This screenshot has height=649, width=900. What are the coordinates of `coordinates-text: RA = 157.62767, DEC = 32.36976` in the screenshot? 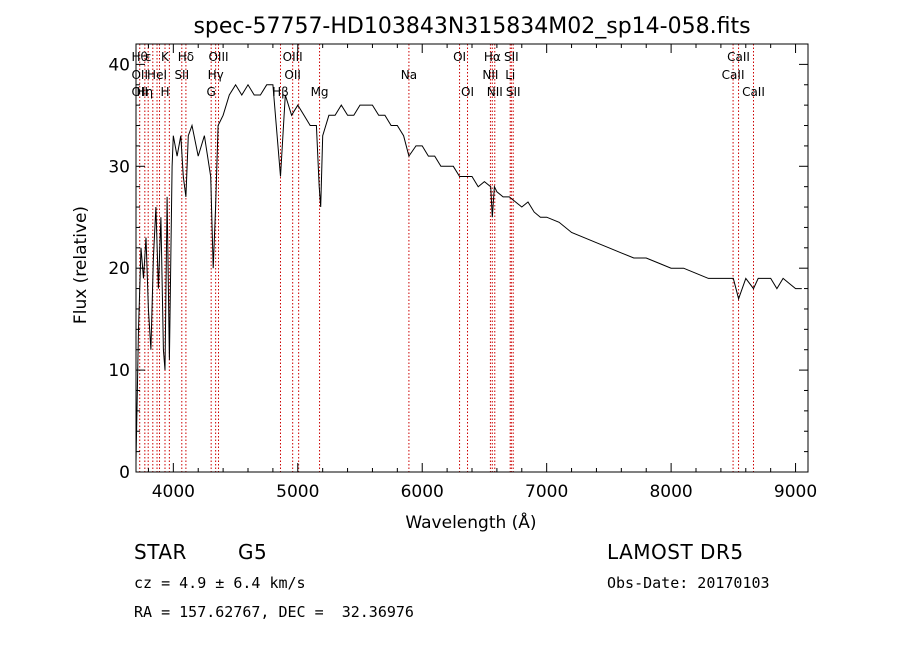 It's located at (274, 612).